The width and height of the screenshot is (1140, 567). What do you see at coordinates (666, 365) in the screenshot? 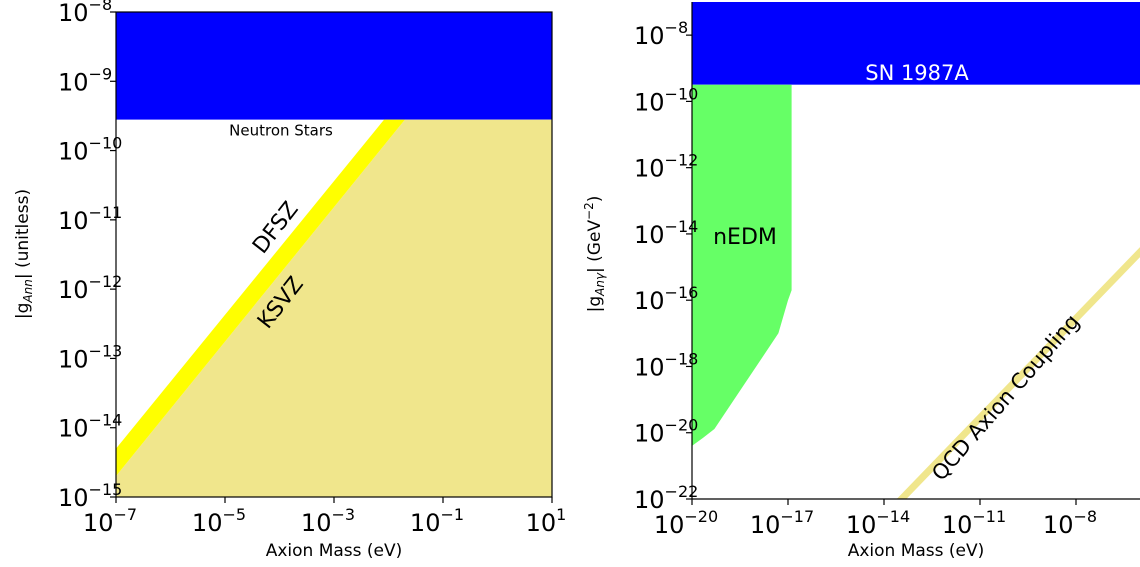
I see `right-y-tick-label: 10−18` at bounding box center [666, 365].